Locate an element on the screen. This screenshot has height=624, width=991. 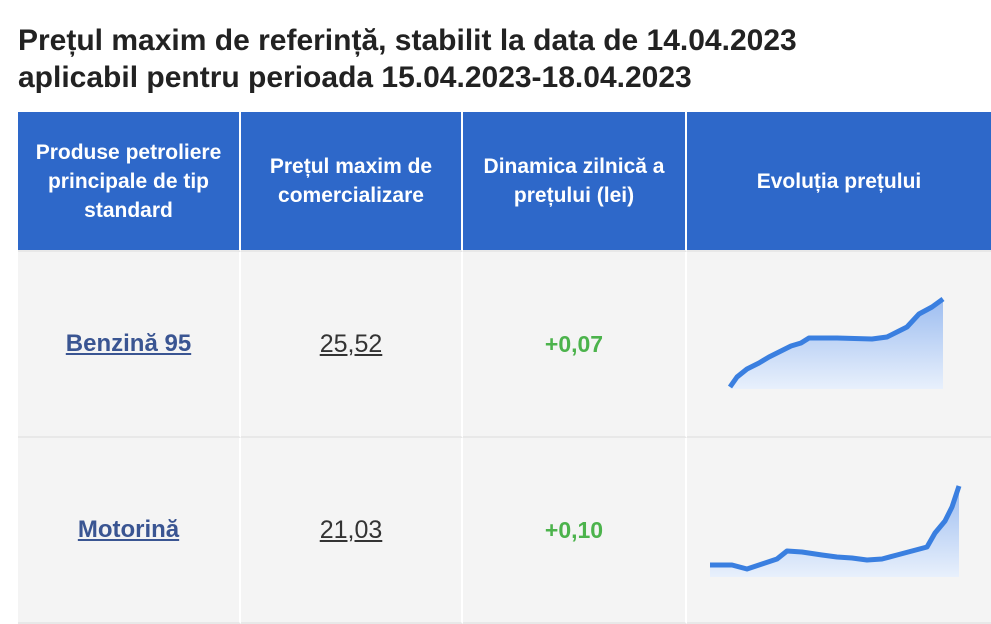
header-cell: Dinamica zilnică a prețului (lei) is located at coordinates (575, 182).